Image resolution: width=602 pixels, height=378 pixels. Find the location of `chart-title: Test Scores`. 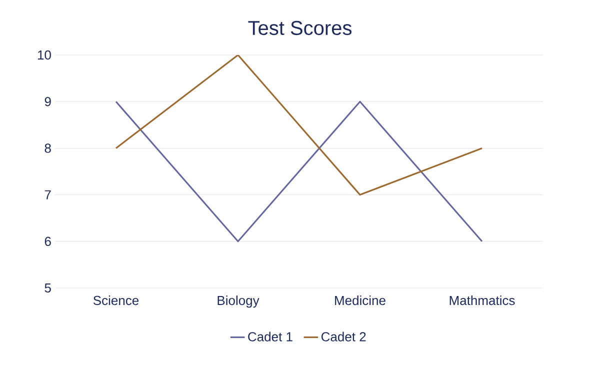

chart-title: Test Scores is located at coordinates (300, 28).